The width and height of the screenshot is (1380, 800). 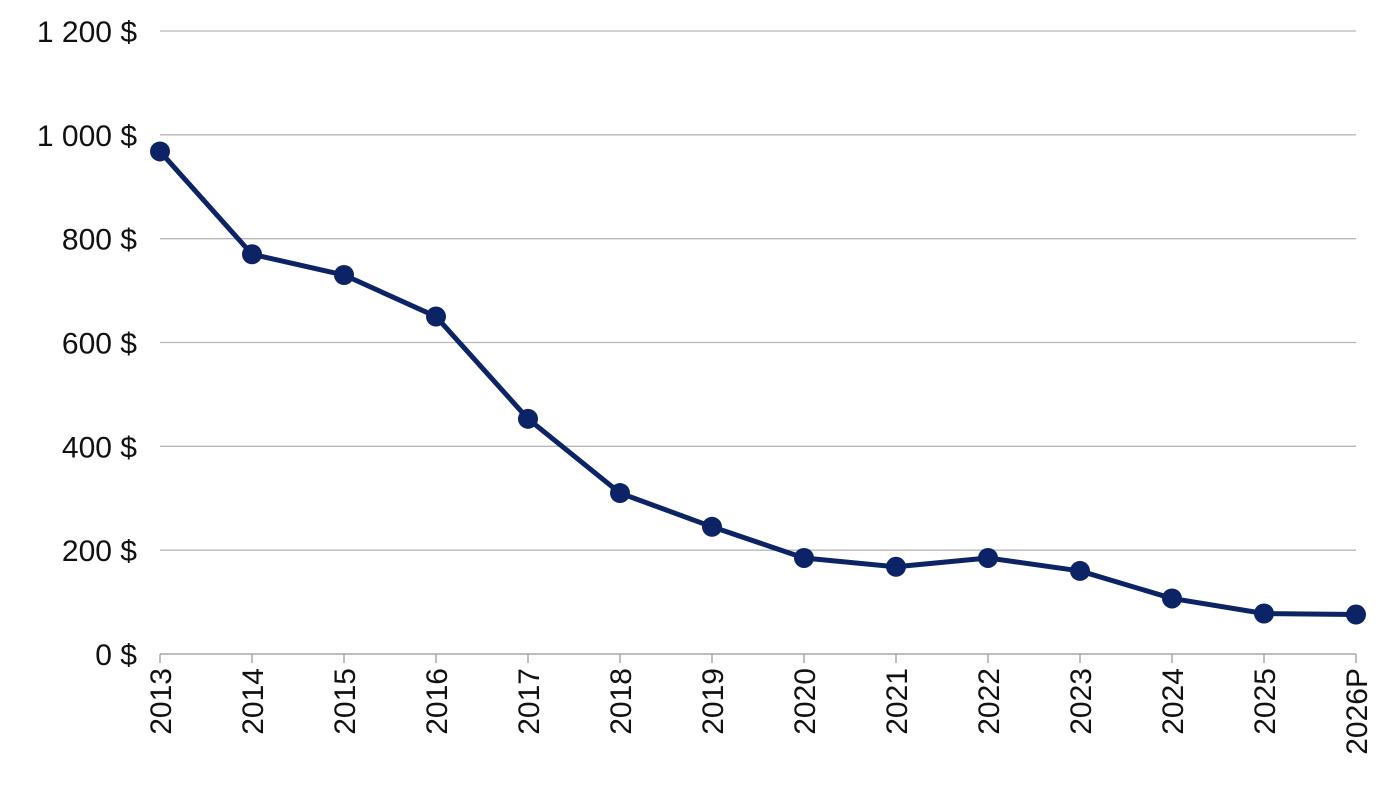 I want to click on data-point-2022, so click(x=988, y=557).